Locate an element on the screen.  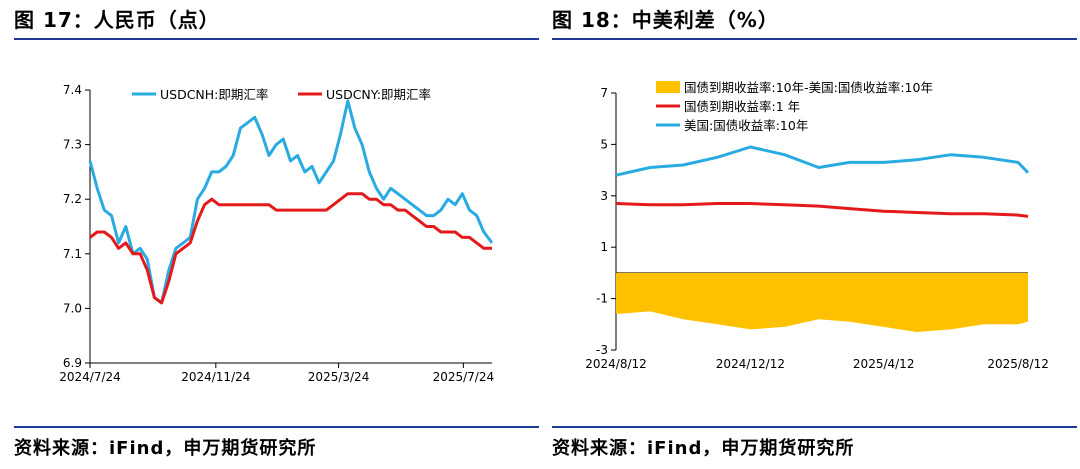
x-tick-label: 2025/7/24 is located at coordinates (464, 377).